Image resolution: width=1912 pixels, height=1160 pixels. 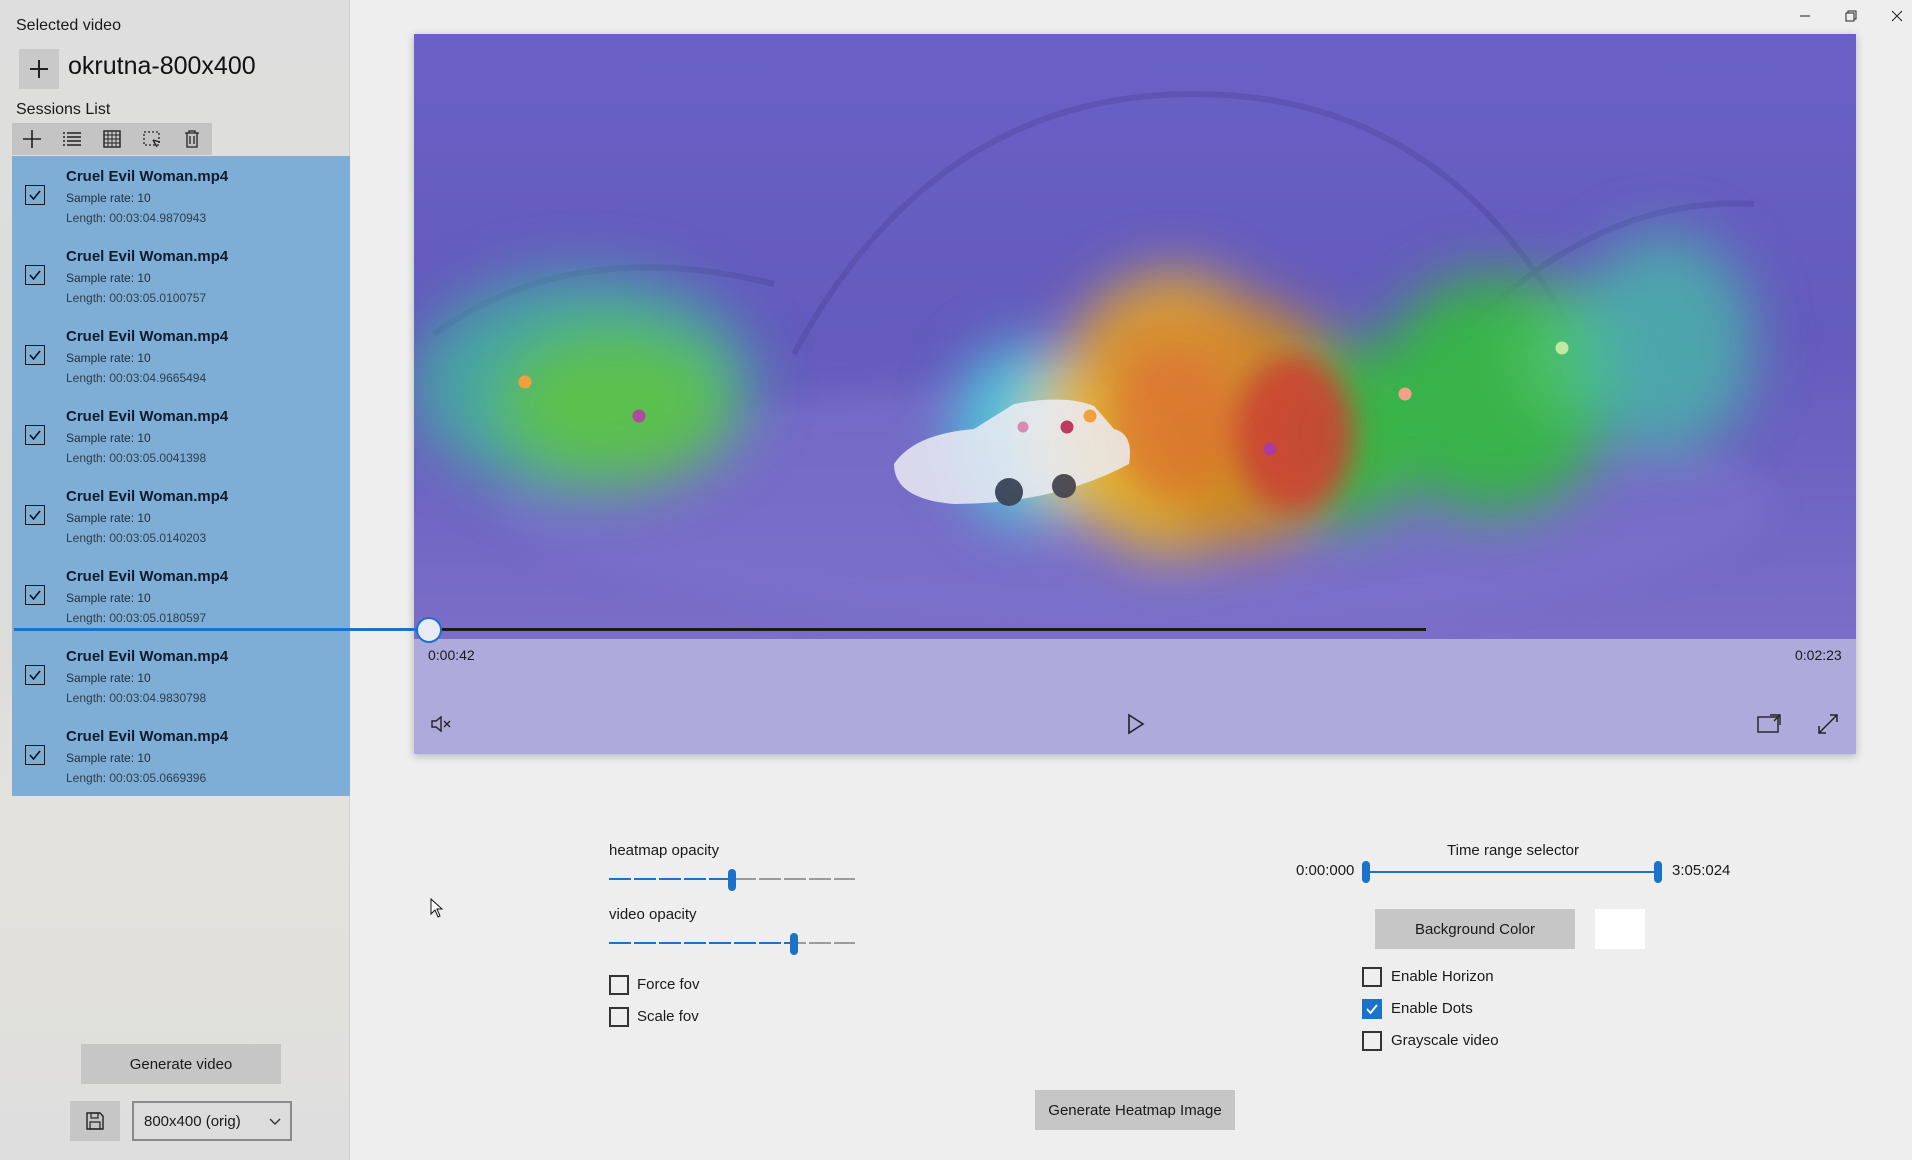 What do you see at coordinates (136, 298) in the screenshot?
I see `session-length: Length: 00:03:05.0100757` at bounding box center [136, 298].